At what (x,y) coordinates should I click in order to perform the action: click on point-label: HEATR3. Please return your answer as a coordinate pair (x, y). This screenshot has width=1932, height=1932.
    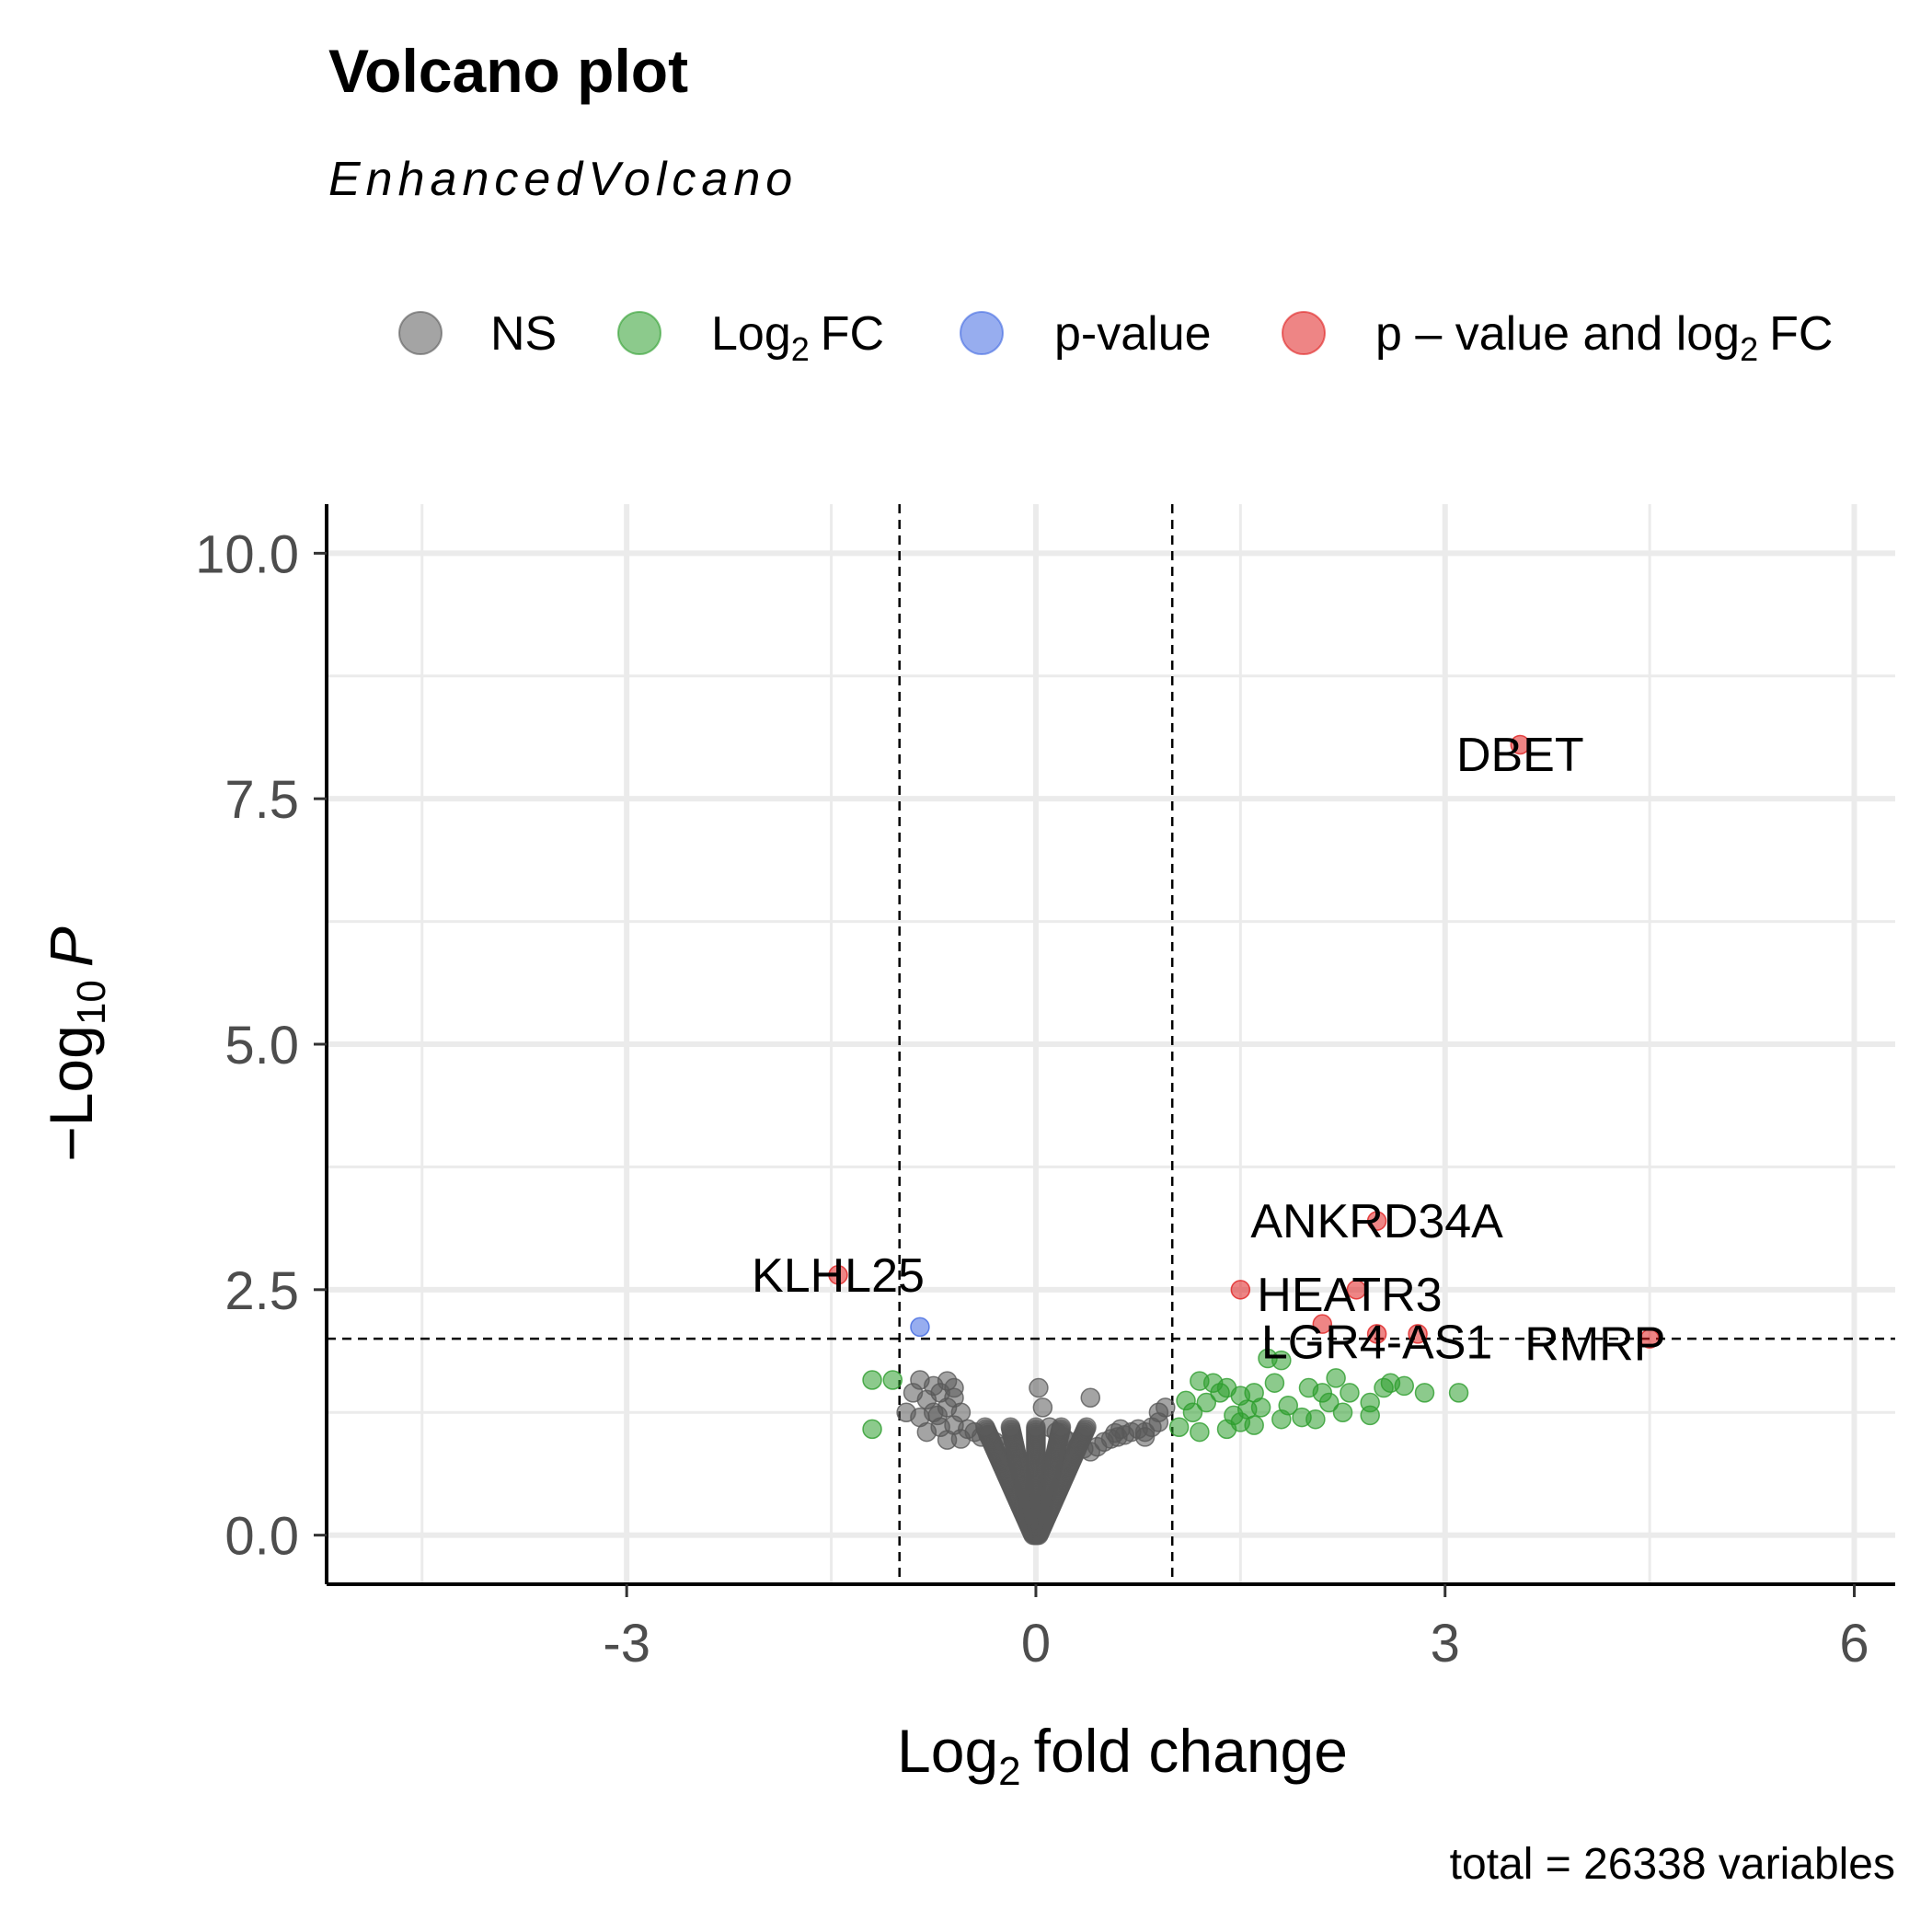
    Looking at the image, I should click on (1349, 1295).